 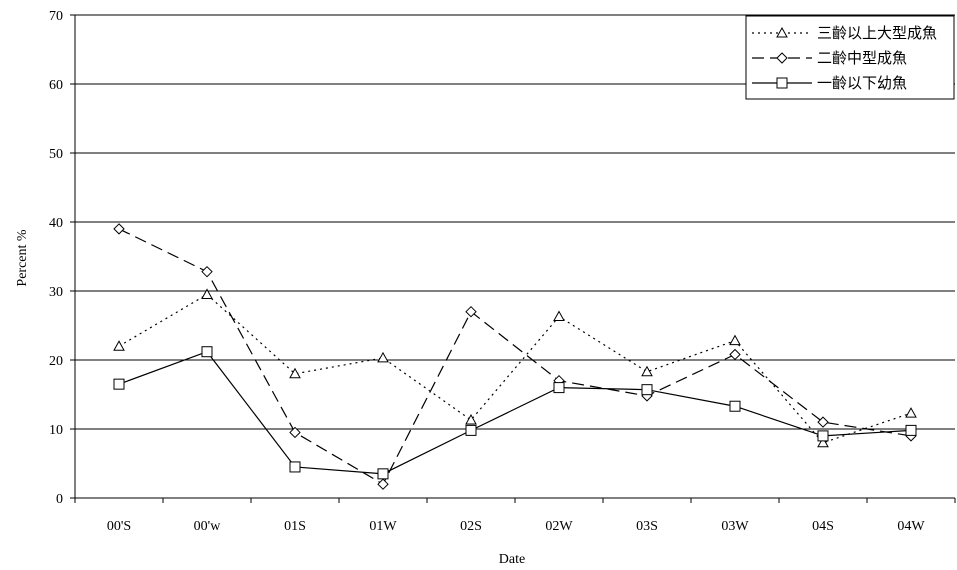 I want to click on y-tick-label: 70, so click(x=56, y=16).